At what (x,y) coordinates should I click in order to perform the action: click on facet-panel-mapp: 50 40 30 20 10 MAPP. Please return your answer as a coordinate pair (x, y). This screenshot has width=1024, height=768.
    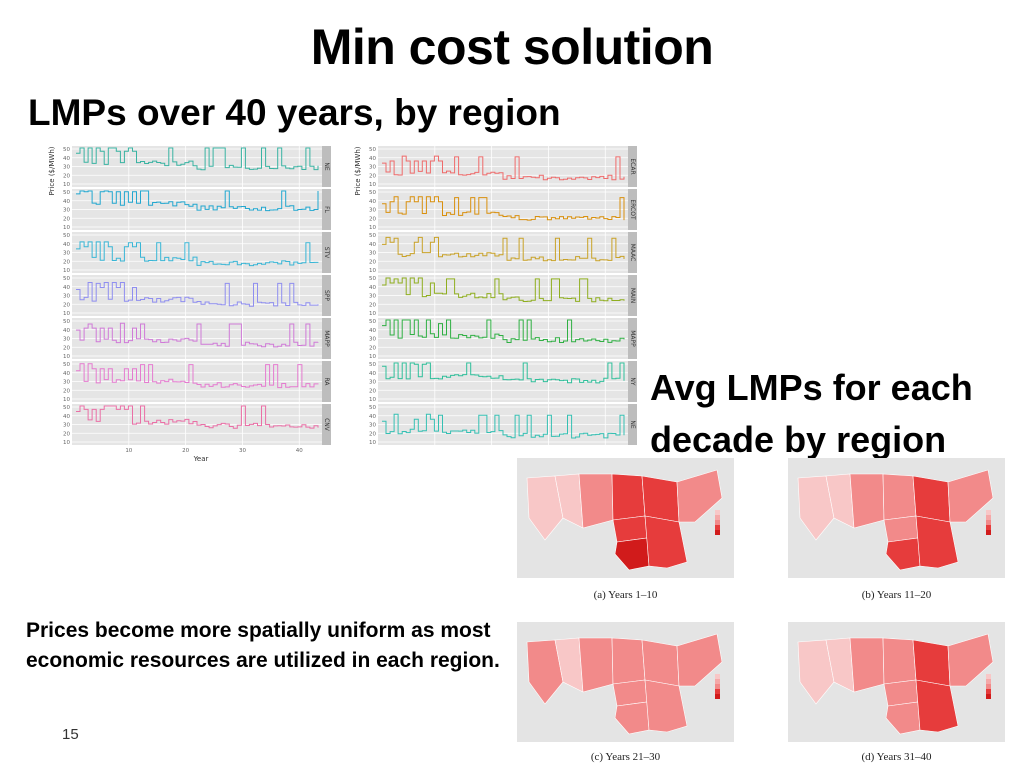
    Looking at the image, I should click on (503, 339).